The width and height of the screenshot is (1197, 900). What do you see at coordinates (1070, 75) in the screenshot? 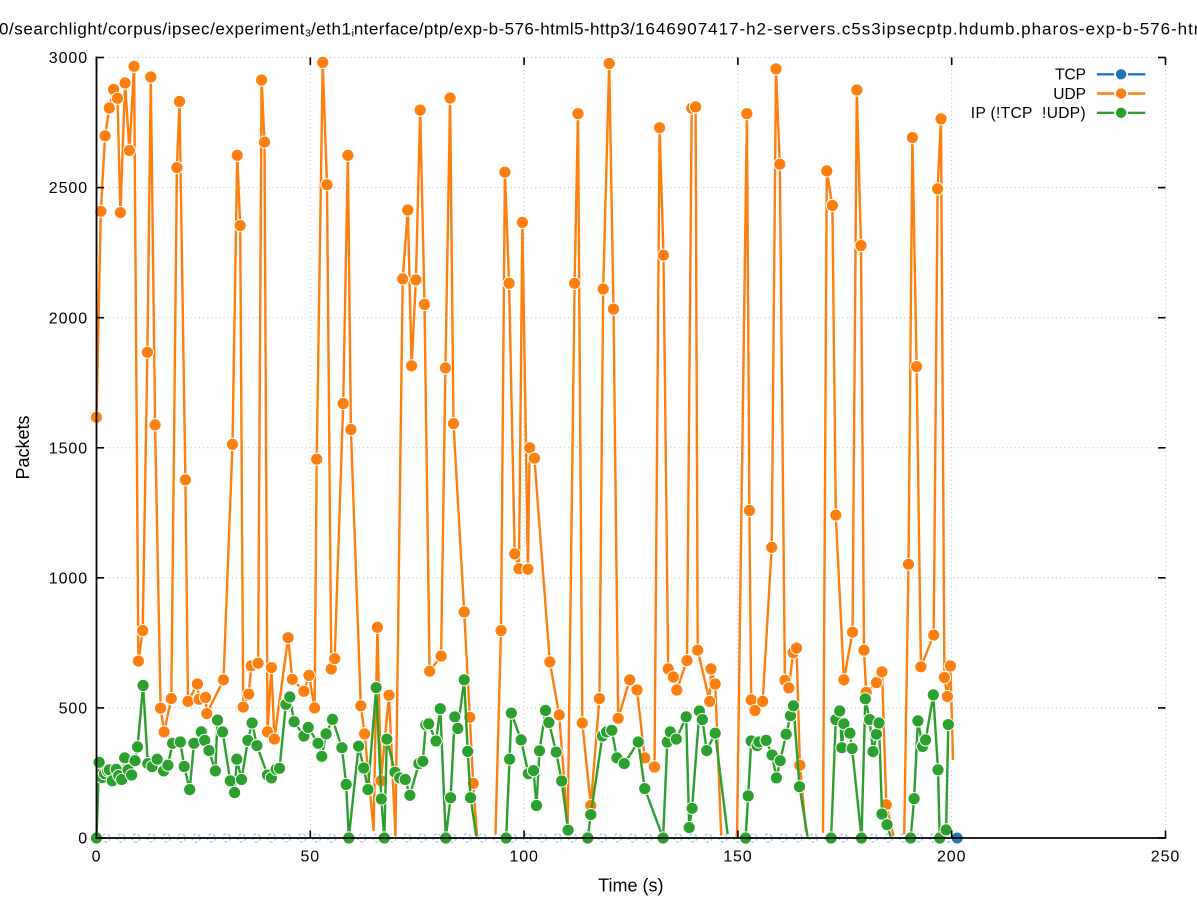
I see `svg-text: TCP` at bounding box center [1070, 75].